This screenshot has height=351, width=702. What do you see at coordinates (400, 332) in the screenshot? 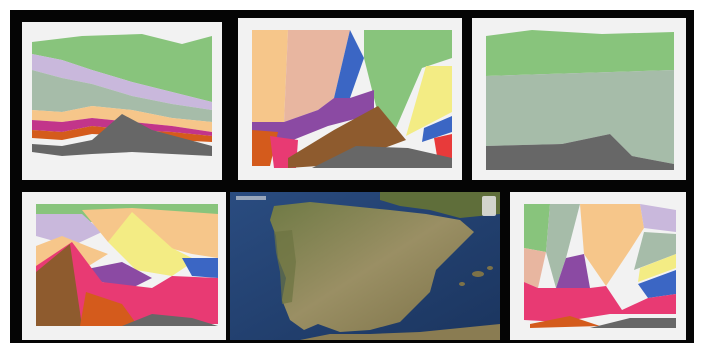
I see `land-north-africa` at bounding box center [400, 332].